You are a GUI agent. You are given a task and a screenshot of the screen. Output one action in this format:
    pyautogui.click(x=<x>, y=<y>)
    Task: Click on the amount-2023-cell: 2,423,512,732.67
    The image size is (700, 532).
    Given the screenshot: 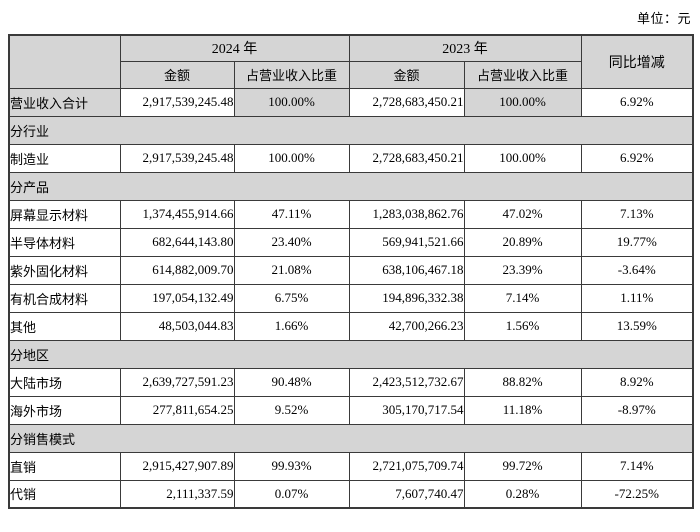 What is the action you would take?
    pyautogui.click(x=406, y=382)
    